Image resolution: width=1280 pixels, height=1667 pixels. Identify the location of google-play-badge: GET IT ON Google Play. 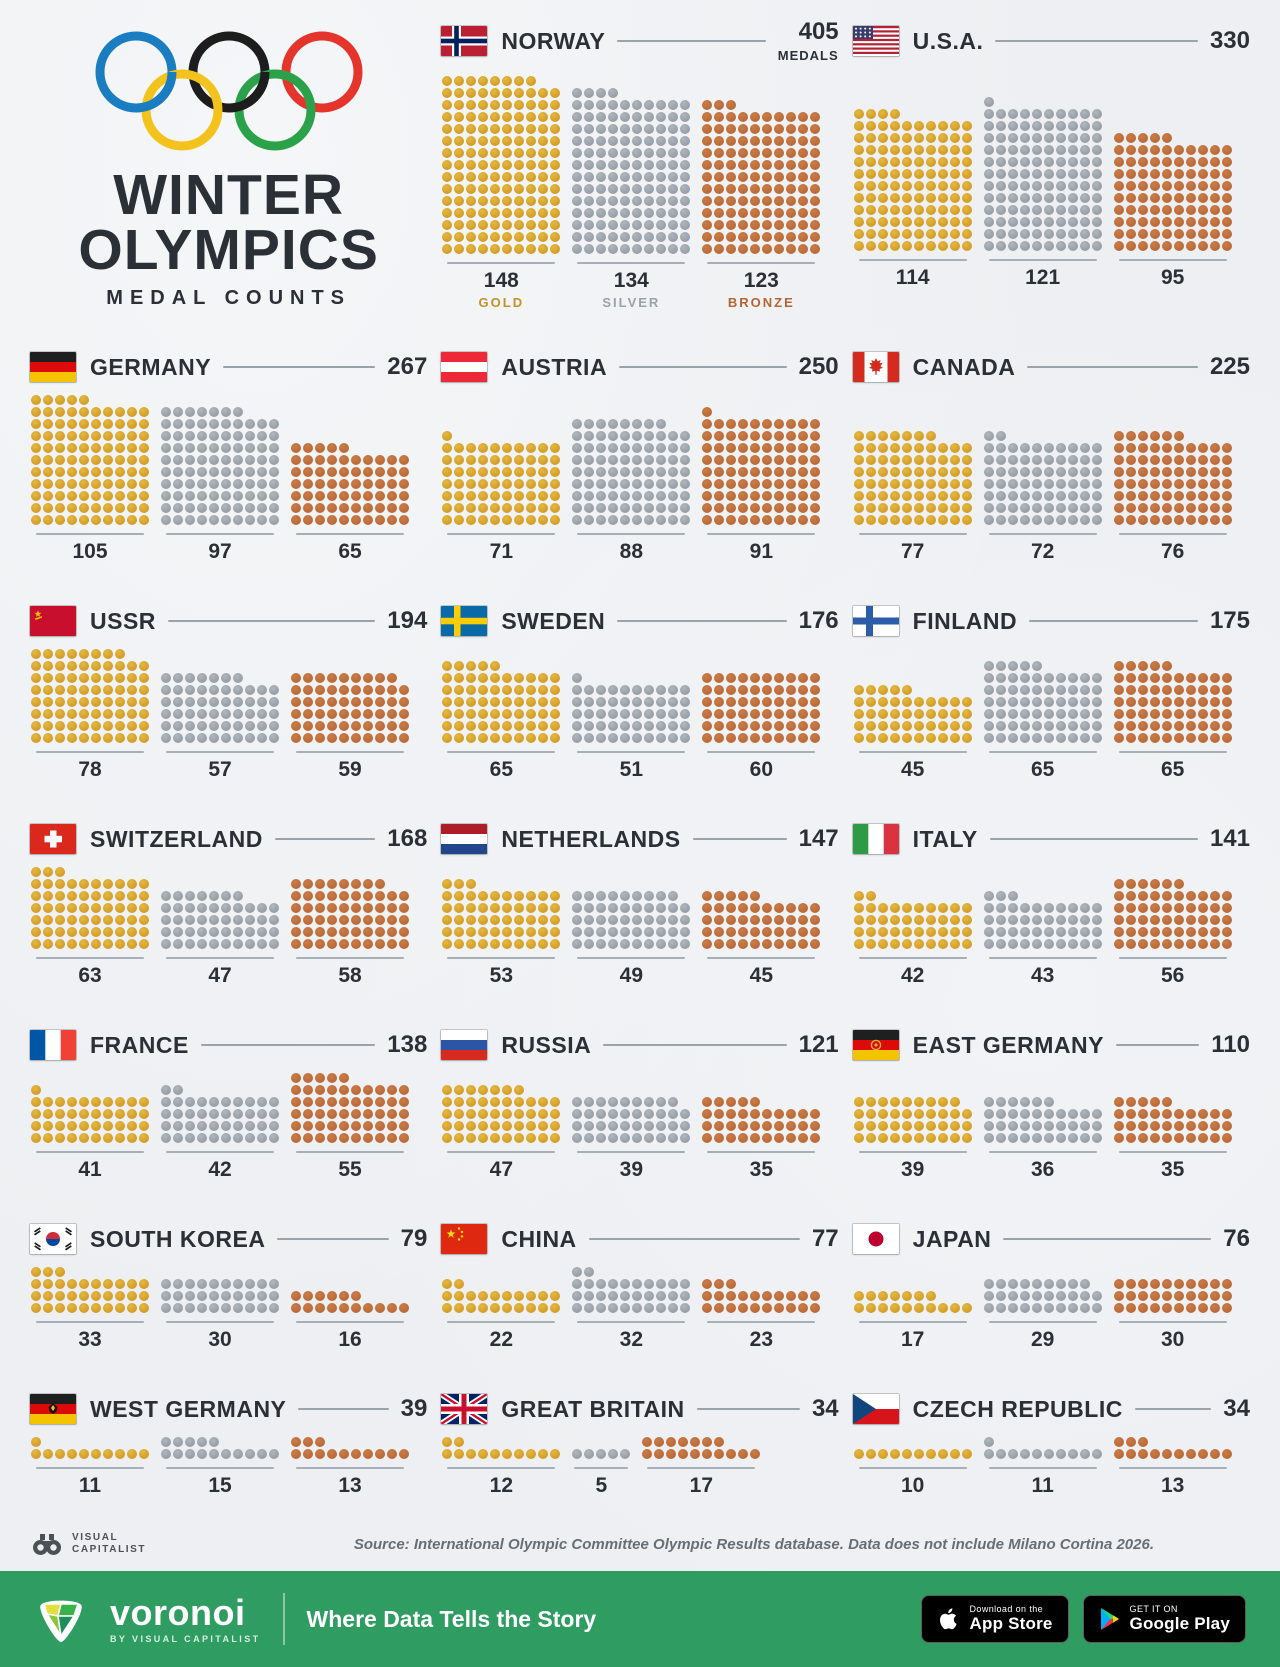
(1164, 1619).